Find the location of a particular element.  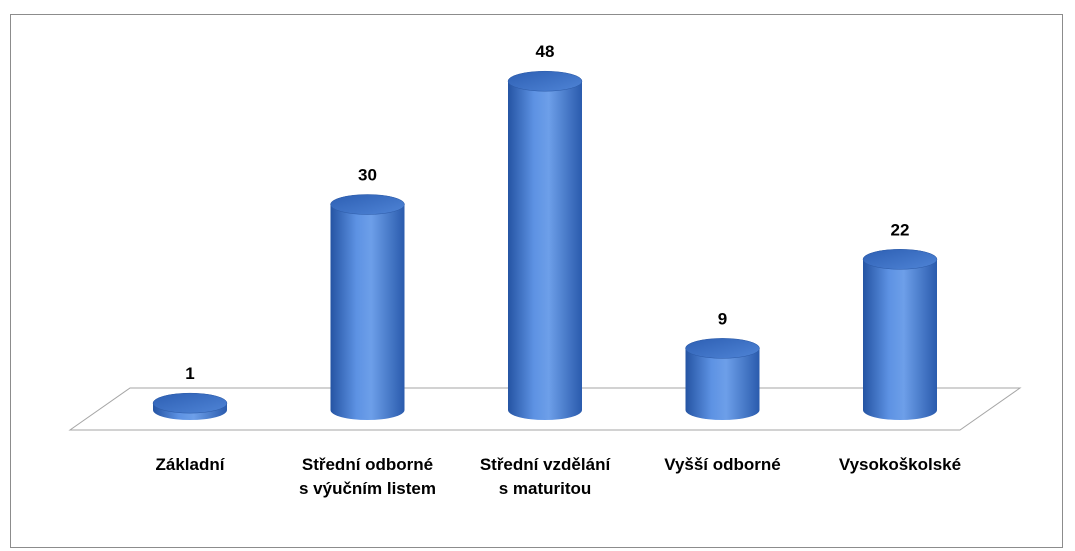

value-label: 30 is located at coordinates (367, 175).